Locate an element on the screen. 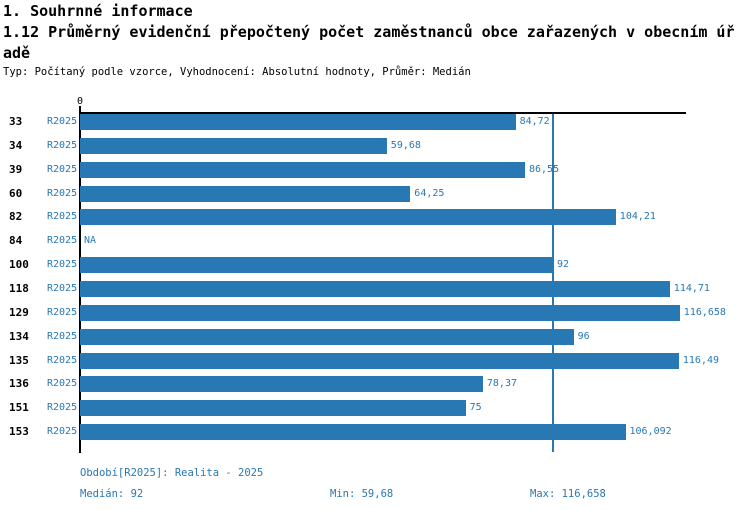 This screenshot has height=510, width=750. row-category-label: 153 is located at coordinates (19, 432).